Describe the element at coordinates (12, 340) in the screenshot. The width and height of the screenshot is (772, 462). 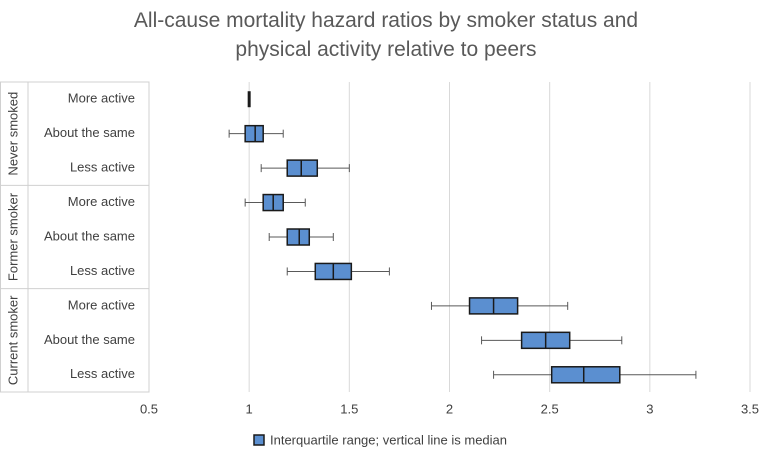
I see `group-label: Current smoker` at that location.